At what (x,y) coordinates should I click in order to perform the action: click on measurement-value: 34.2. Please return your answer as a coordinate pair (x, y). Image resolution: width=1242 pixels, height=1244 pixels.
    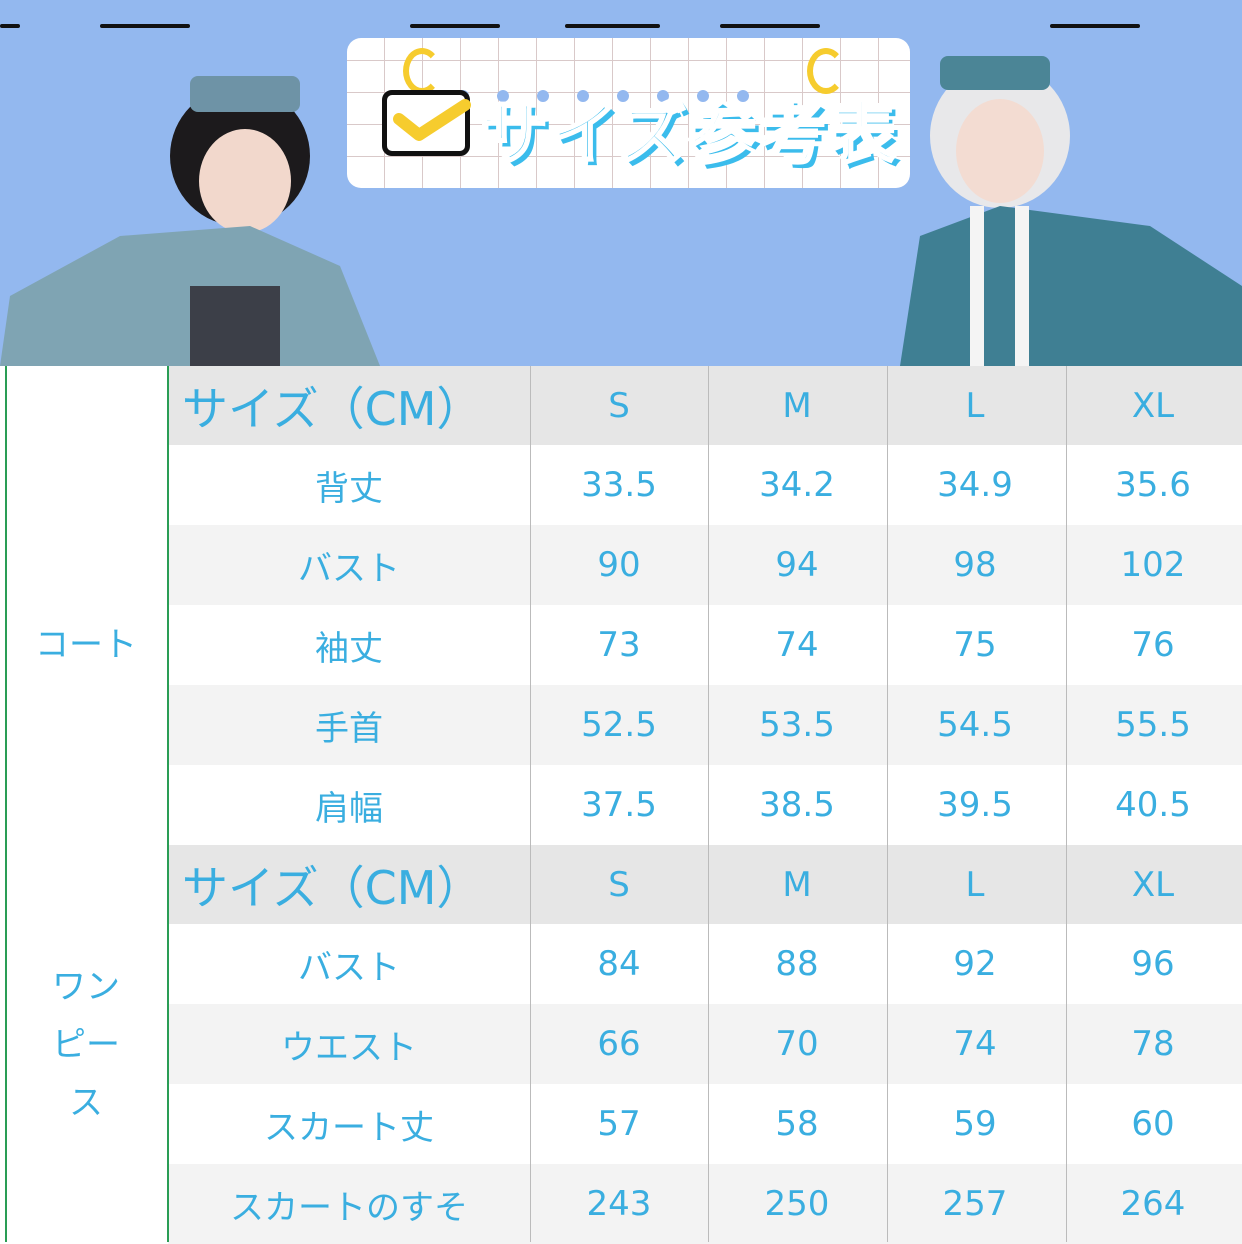
    Looking at the image, I should click on (797, 485).